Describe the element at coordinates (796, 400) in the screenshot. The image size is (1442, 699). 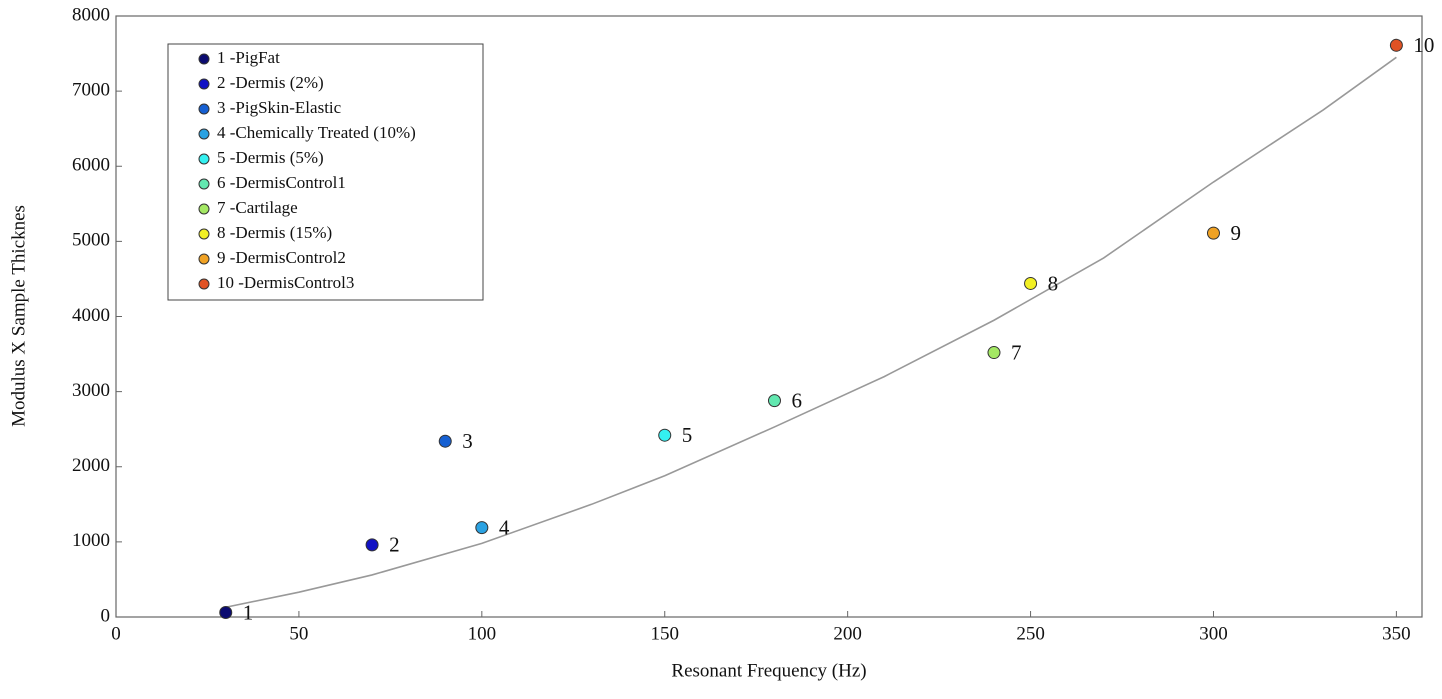
I see `point-label: 6` at that location.